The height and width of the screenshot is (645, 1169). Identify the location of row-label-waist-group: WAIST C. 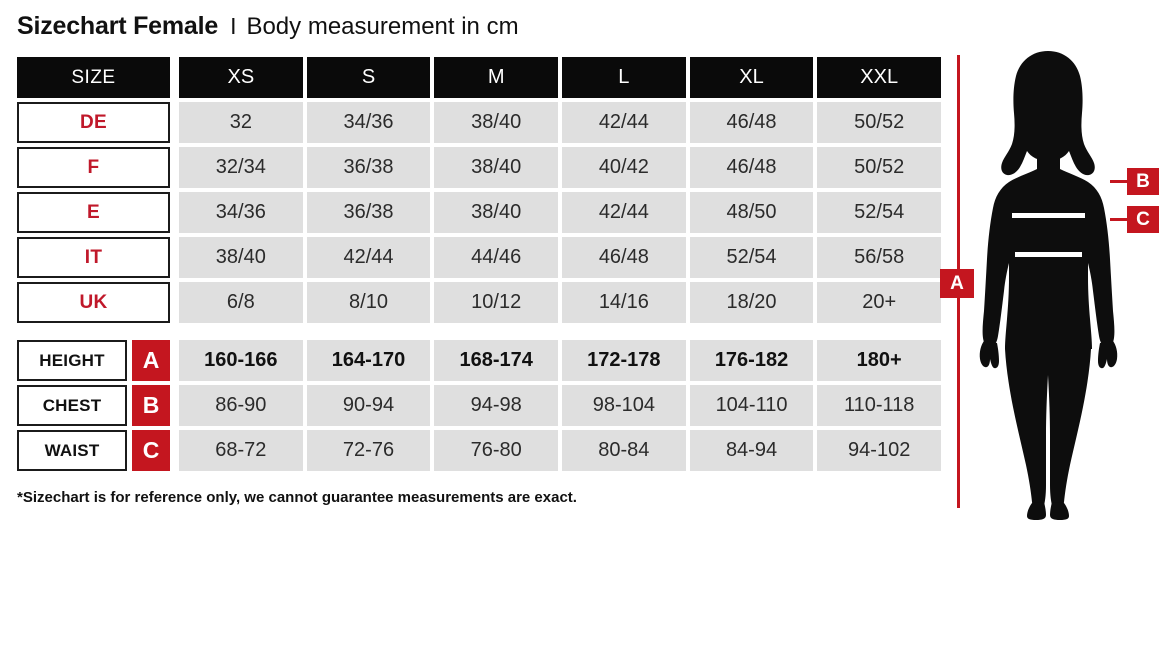
(93, 450).